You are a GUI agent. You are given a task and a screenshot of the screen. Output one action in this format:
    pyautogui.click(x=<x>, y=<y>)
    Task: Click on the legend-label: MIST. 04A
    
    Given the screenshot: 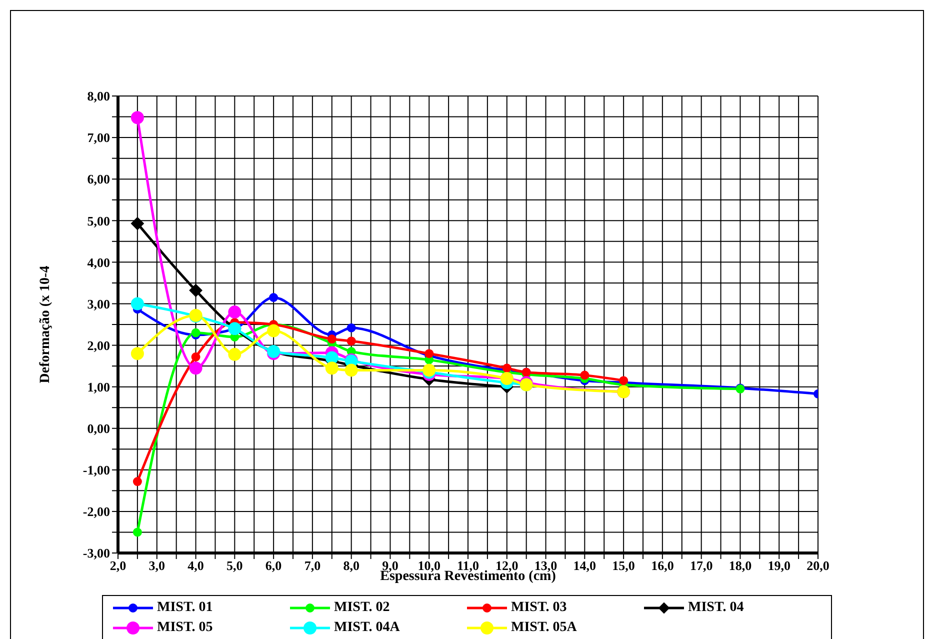 What is the action you would take?
    pyautogui.click(x=367, y=628)
    